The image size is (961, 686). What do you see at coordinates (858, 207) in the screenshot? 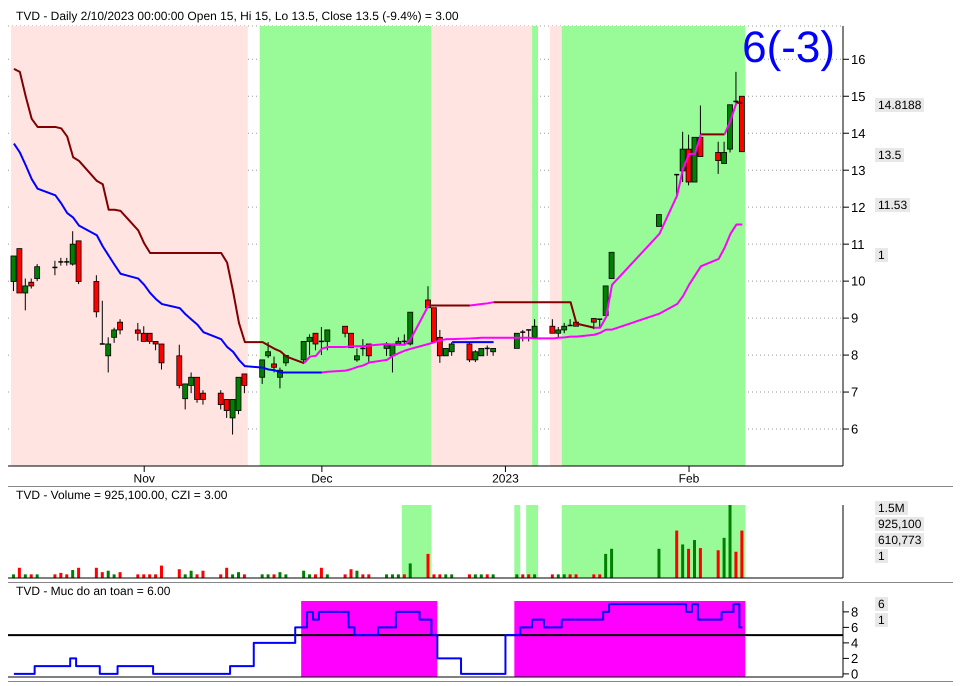
I see `y-tick-label: 12` at bounding box center [858, 207].